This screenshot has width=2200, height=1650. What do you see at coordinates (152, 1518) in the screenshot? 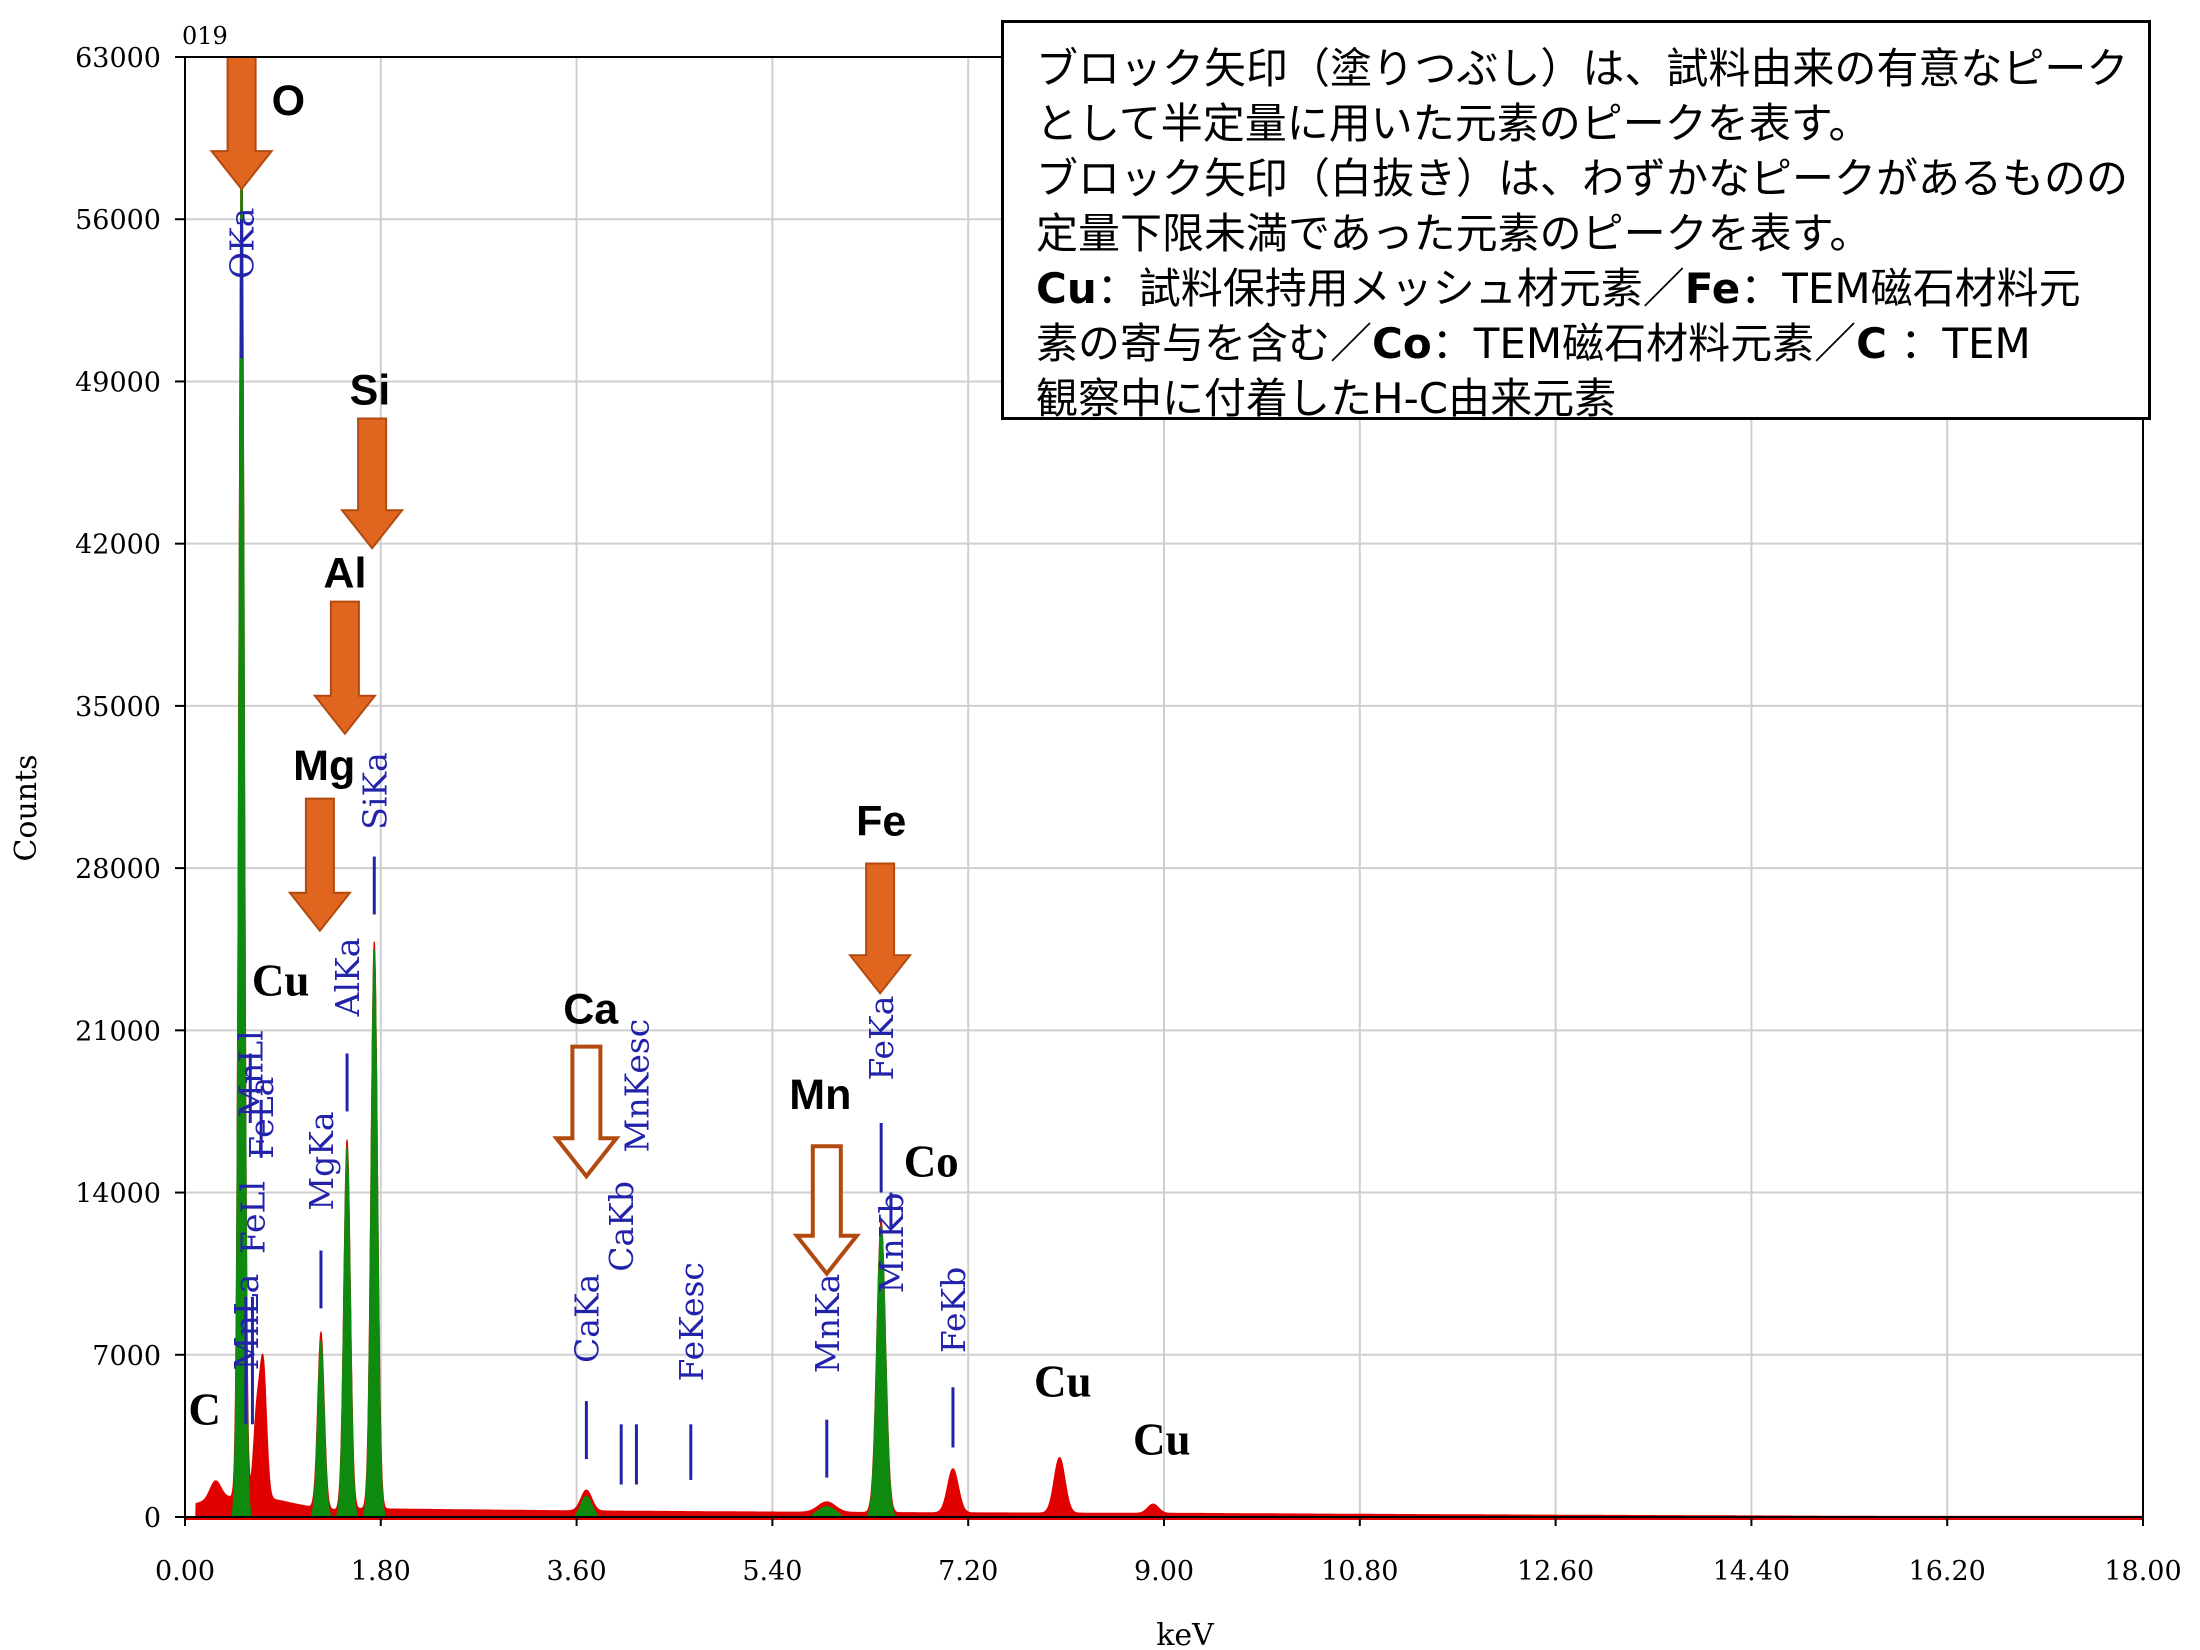
I see `y-tick-label: 0` at bounding box center [152, 1518].